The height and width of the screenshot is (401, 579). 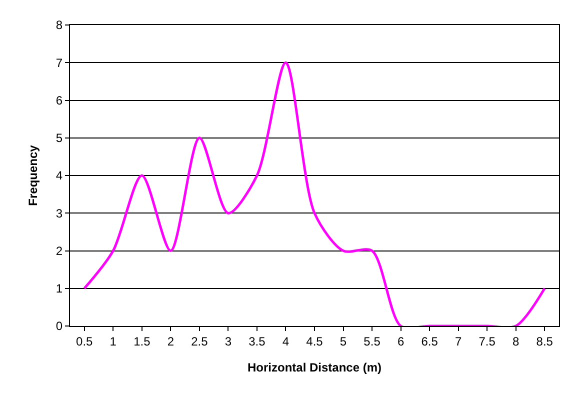 What do you see at coordinates (372, 341) in the screenshot?
I see `x-tick-label: 5.5` at bounding box center [372, 341].